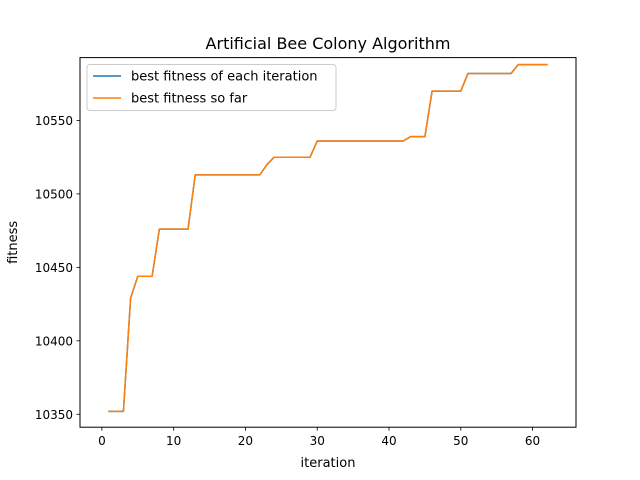 The height and width of the screenshot is (480, 640). I want to click on y-tick-label: 10500, so click(54, 194).